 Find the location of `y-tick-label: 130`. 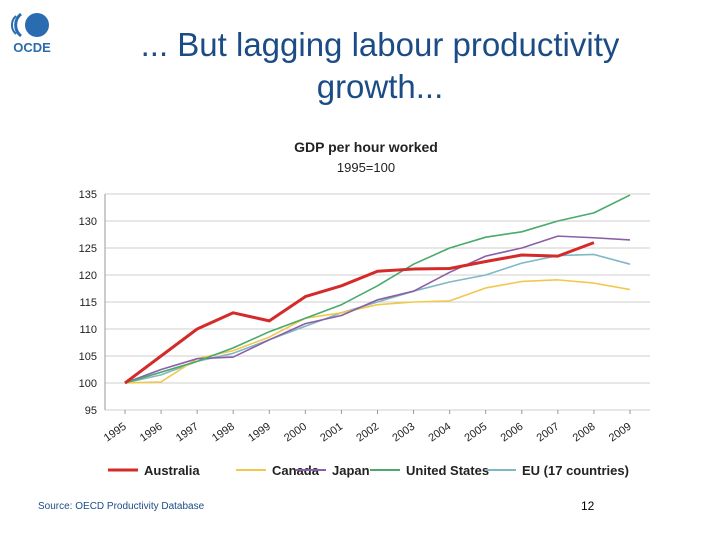

y-tick-label: 130 is located at coordinates (88, 222).